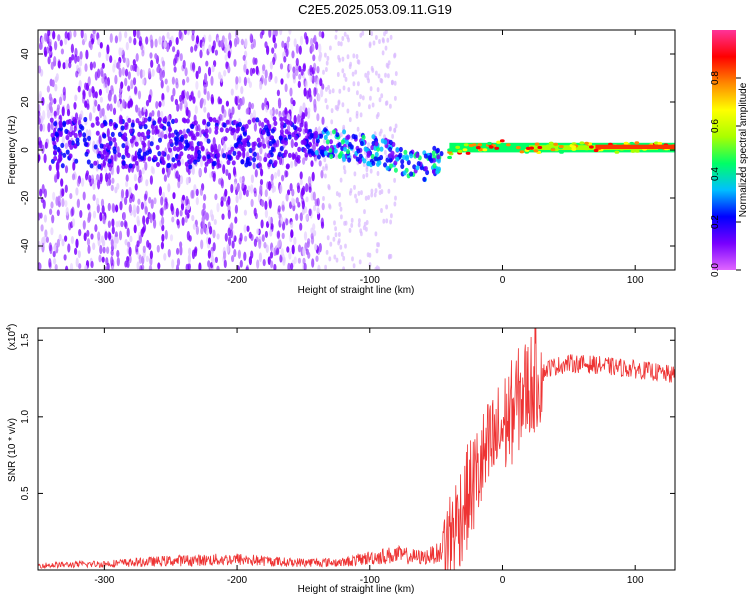 The image size is (750, 600). I want to click on spectrogram-peak-band, so click(635, 146).